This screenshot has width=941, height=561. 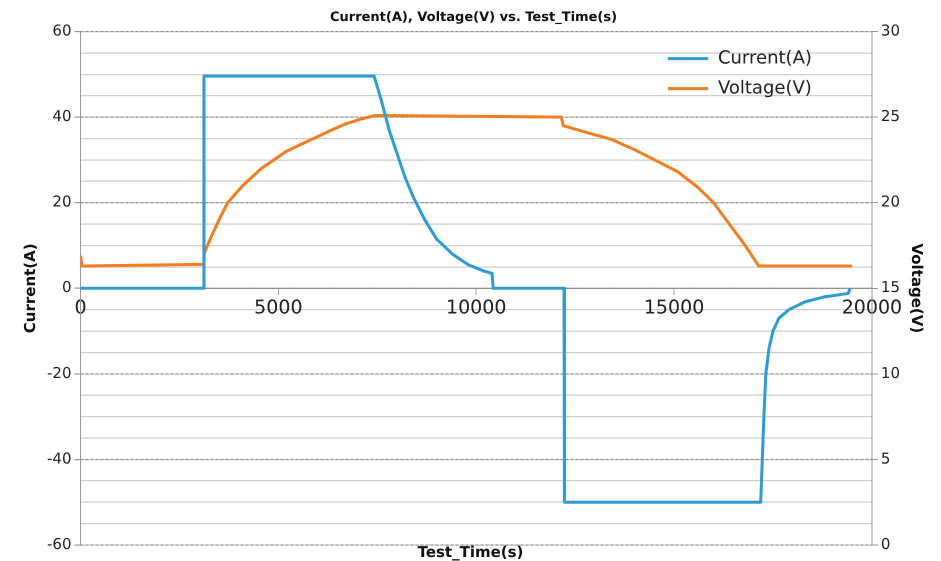 I want to click on x-tick-label: 5000, so click(x=278, y=307).